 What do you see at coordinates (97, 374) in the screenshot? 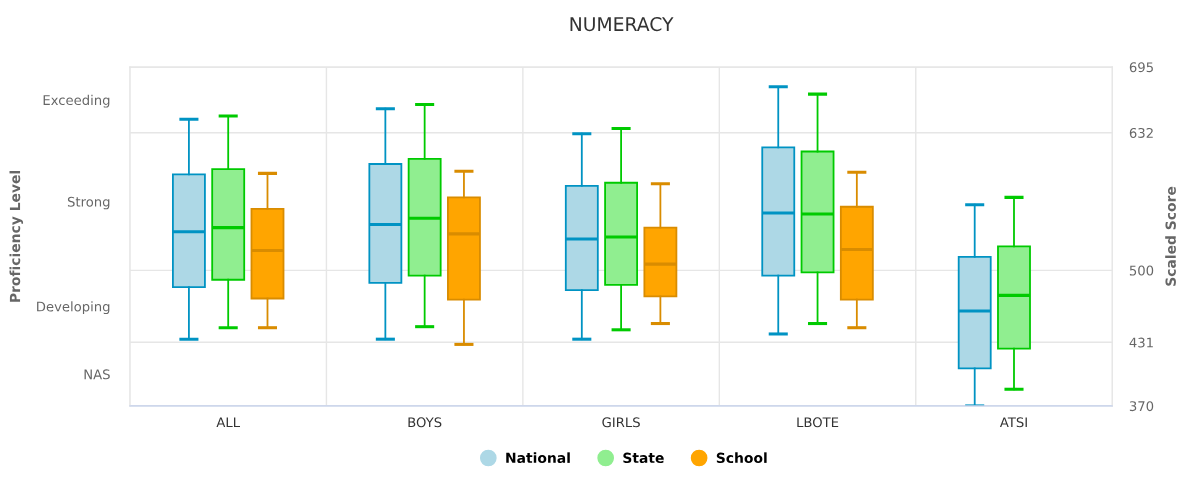
I see `text: NAS` at bounding box center [97, 374].